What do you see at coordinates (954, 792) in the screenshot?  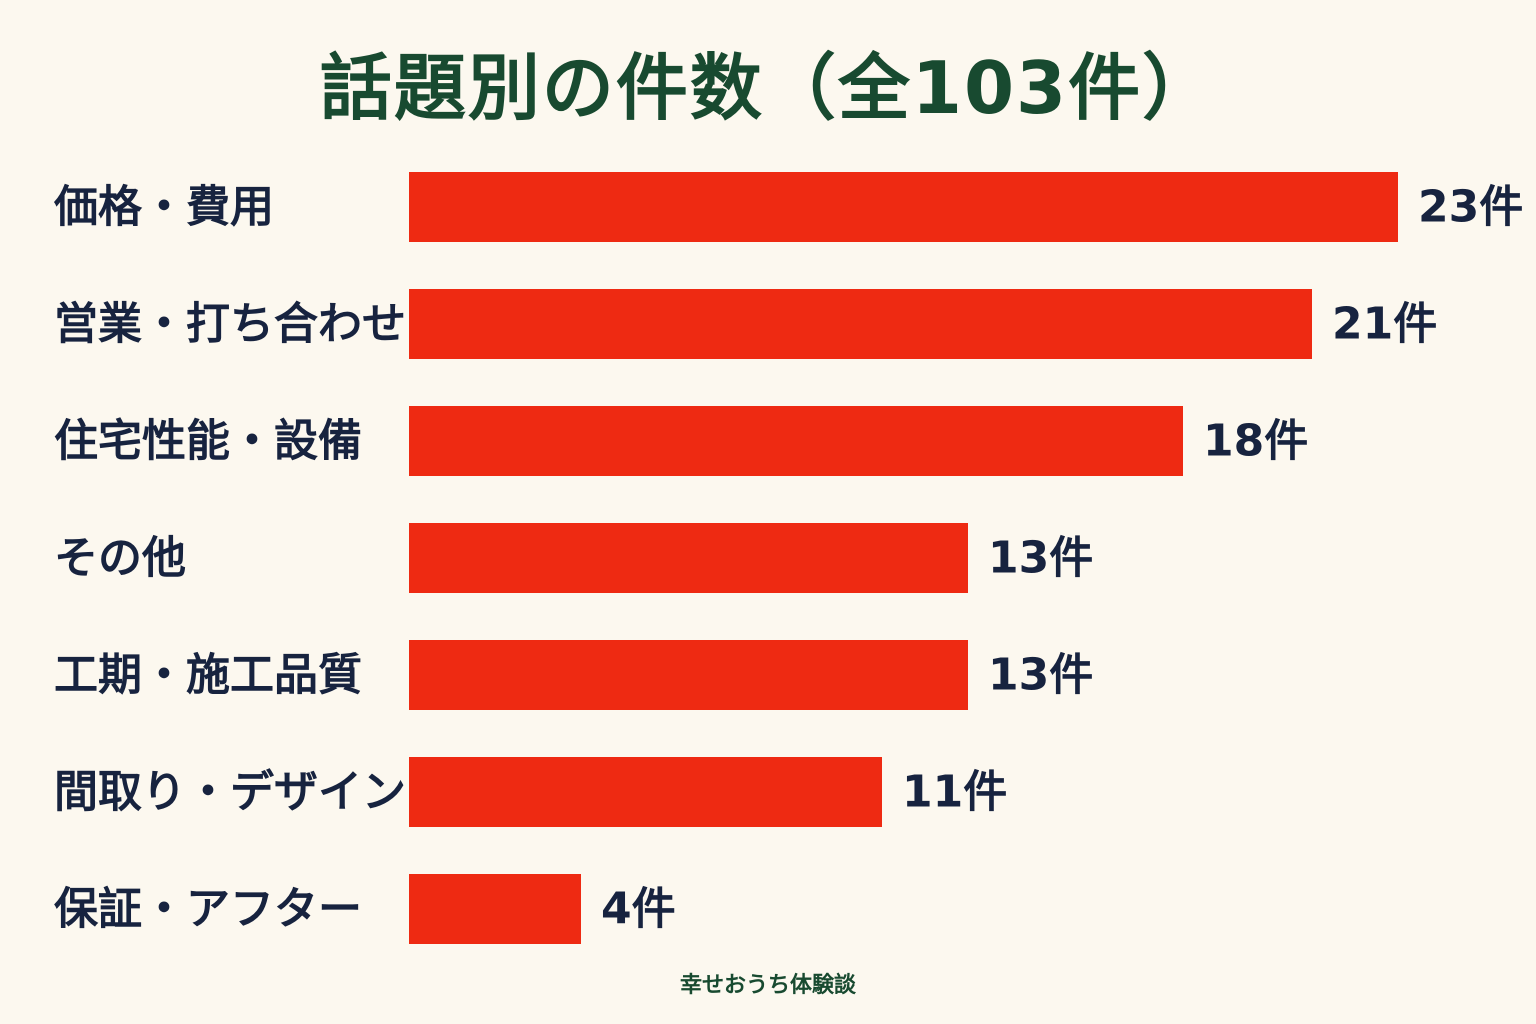 I see `value-label: 11件` at bounding box center [954, 792].